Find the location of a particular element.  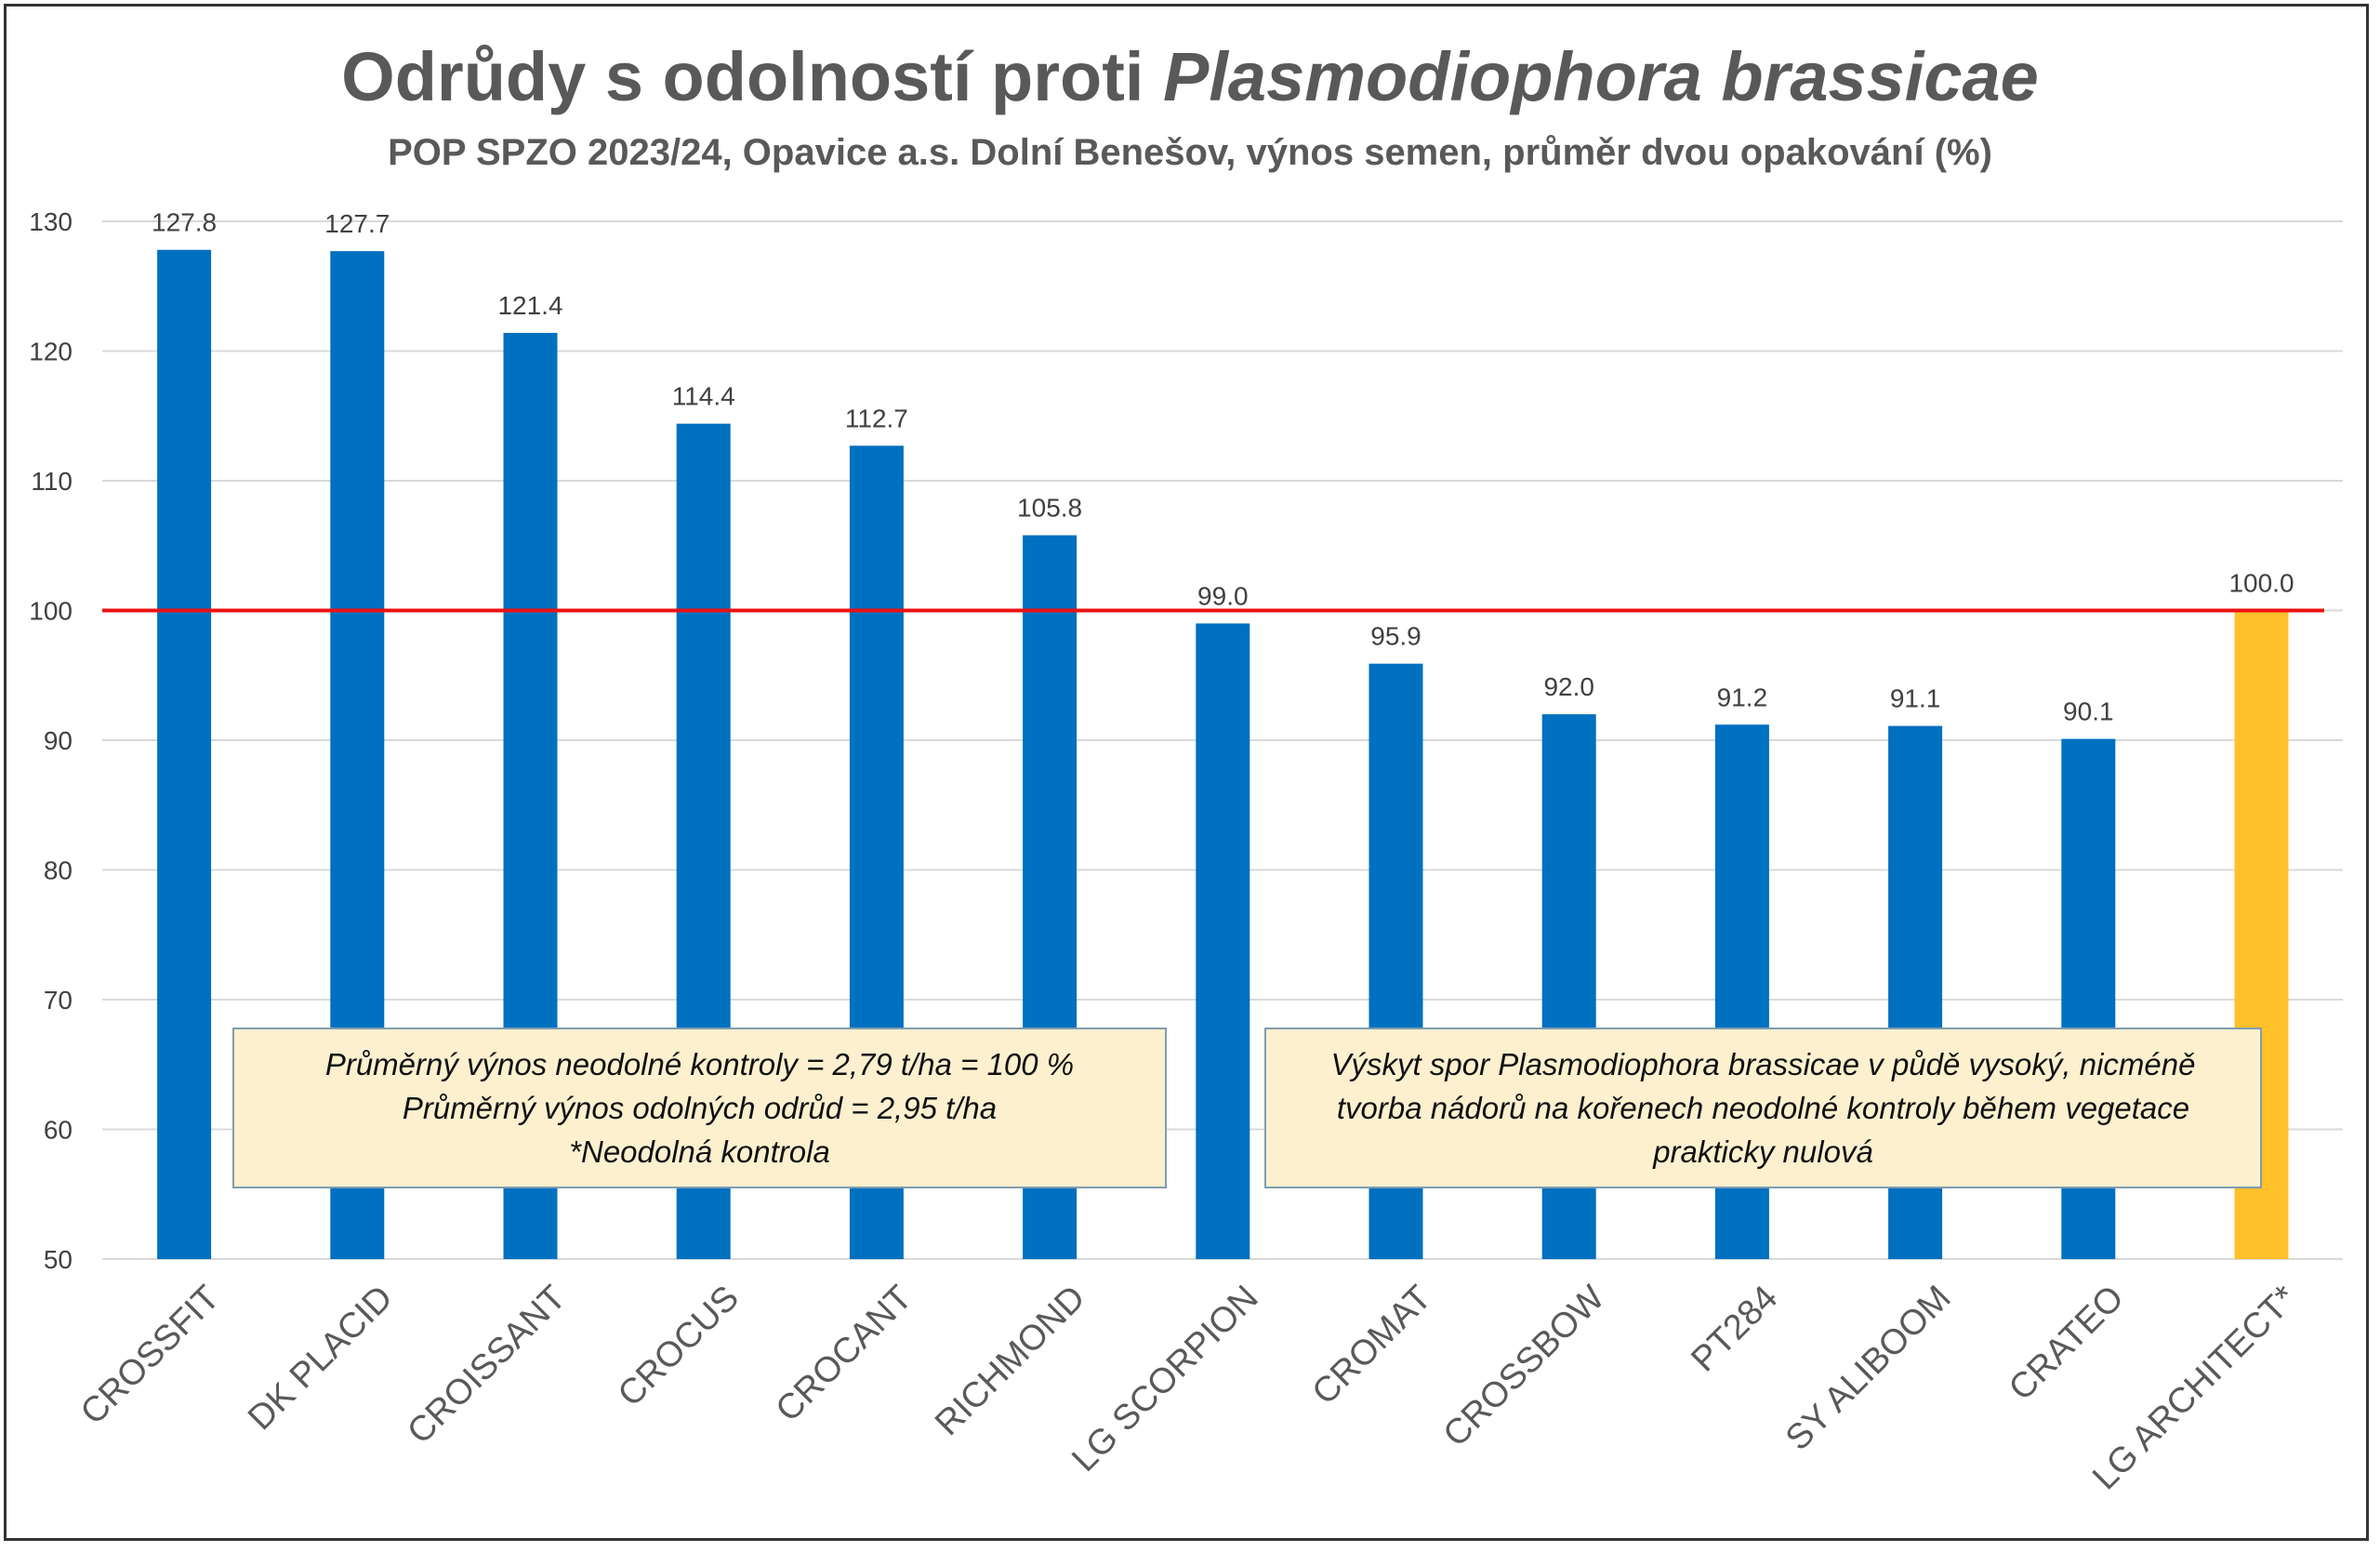

note-line: prakticky nulová is located at coordinates (1763, 1151).